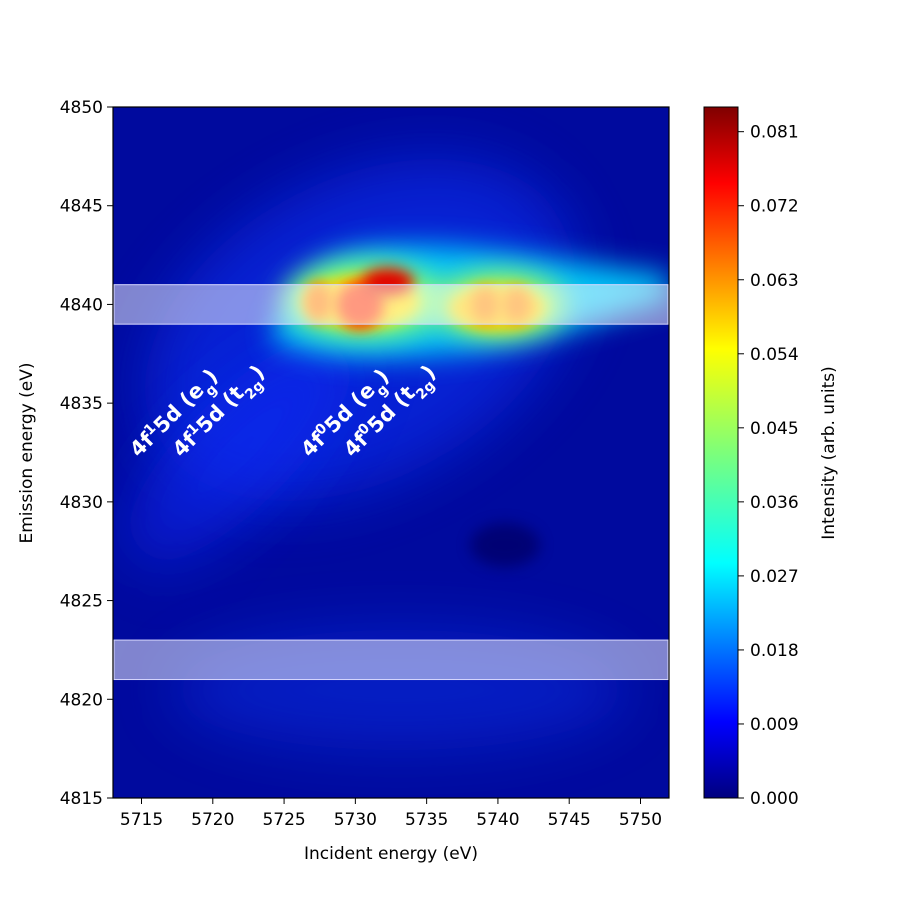 Image resolution: width=897 pixels, height=897 pixels. I want to click on x-tick-label: 5730, so click(355, 820).